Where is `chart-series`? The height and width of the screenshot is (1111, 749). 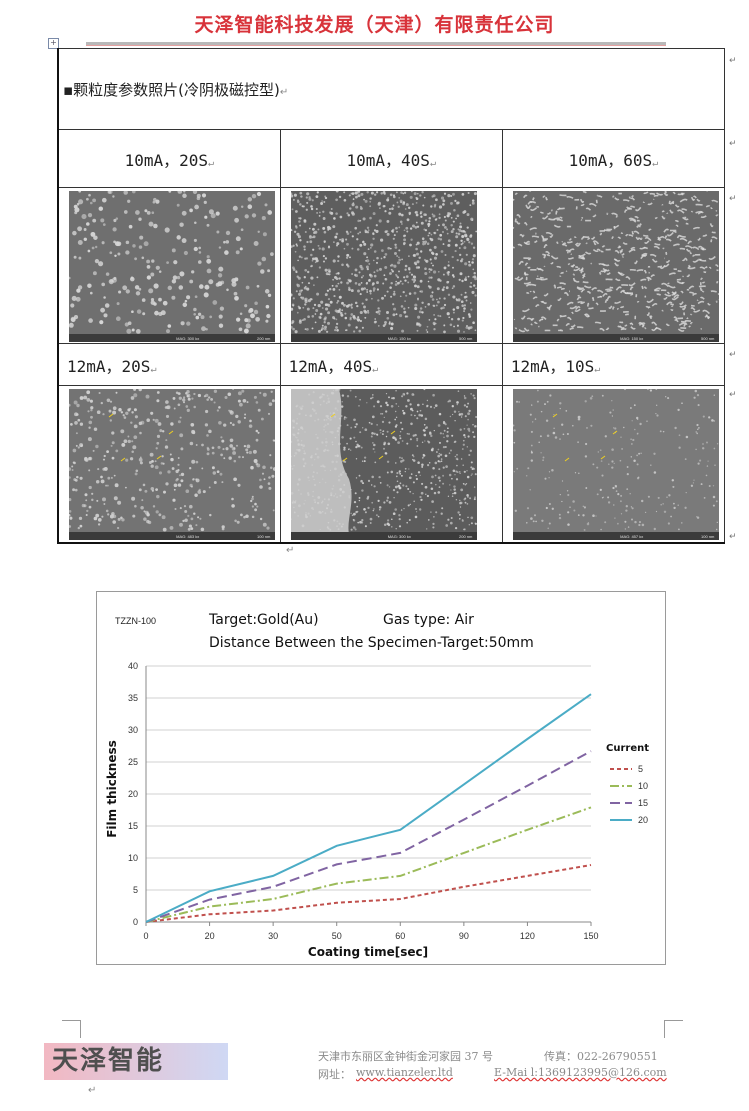
chart-series is located at coordinates (368, 808).